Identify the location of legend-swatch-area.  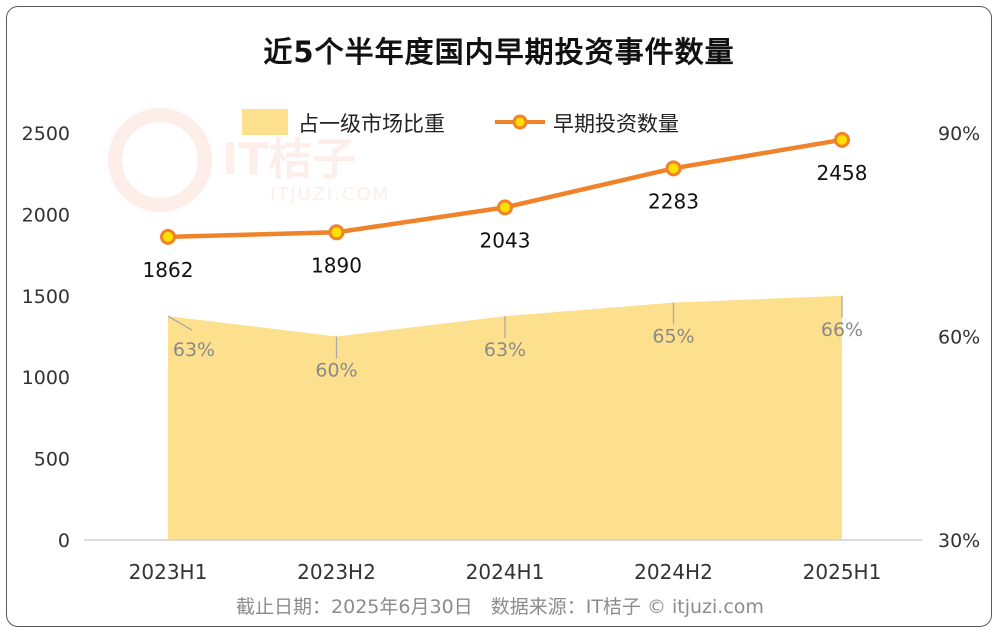
(265, 122).